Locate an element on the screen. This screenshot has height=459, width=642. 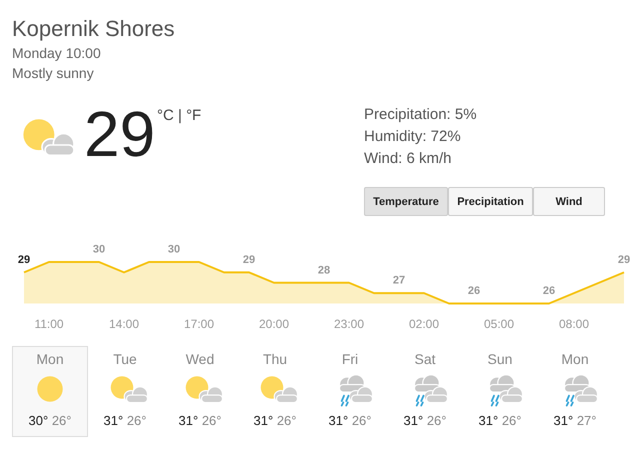
x-tick-label: 11:00 is located at coordinates (49, 324).